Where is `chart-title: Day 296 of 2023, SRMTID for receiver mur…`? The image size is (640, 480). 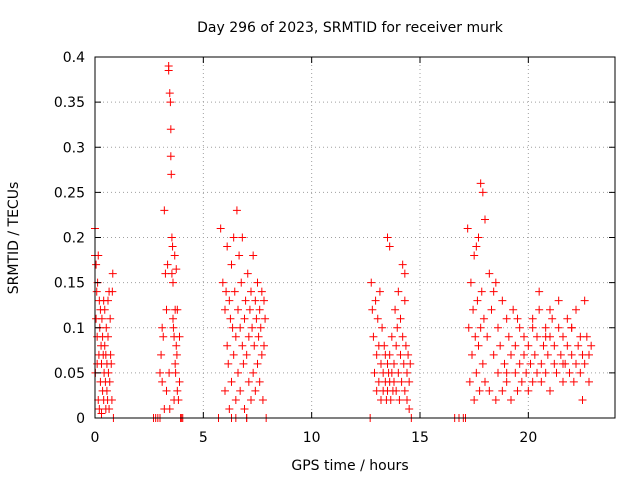 chart-title: Day 296 of 2023, SRMTID for receiver mur… is located at coordinates (350, 28).